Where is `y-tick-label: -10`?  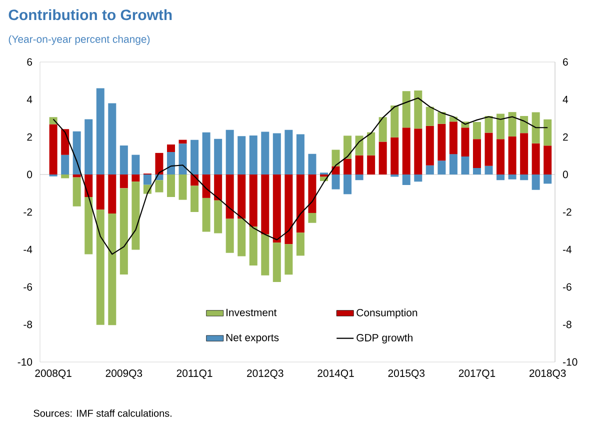 y-tick-label: -10 is located at coordinates (570, 362).